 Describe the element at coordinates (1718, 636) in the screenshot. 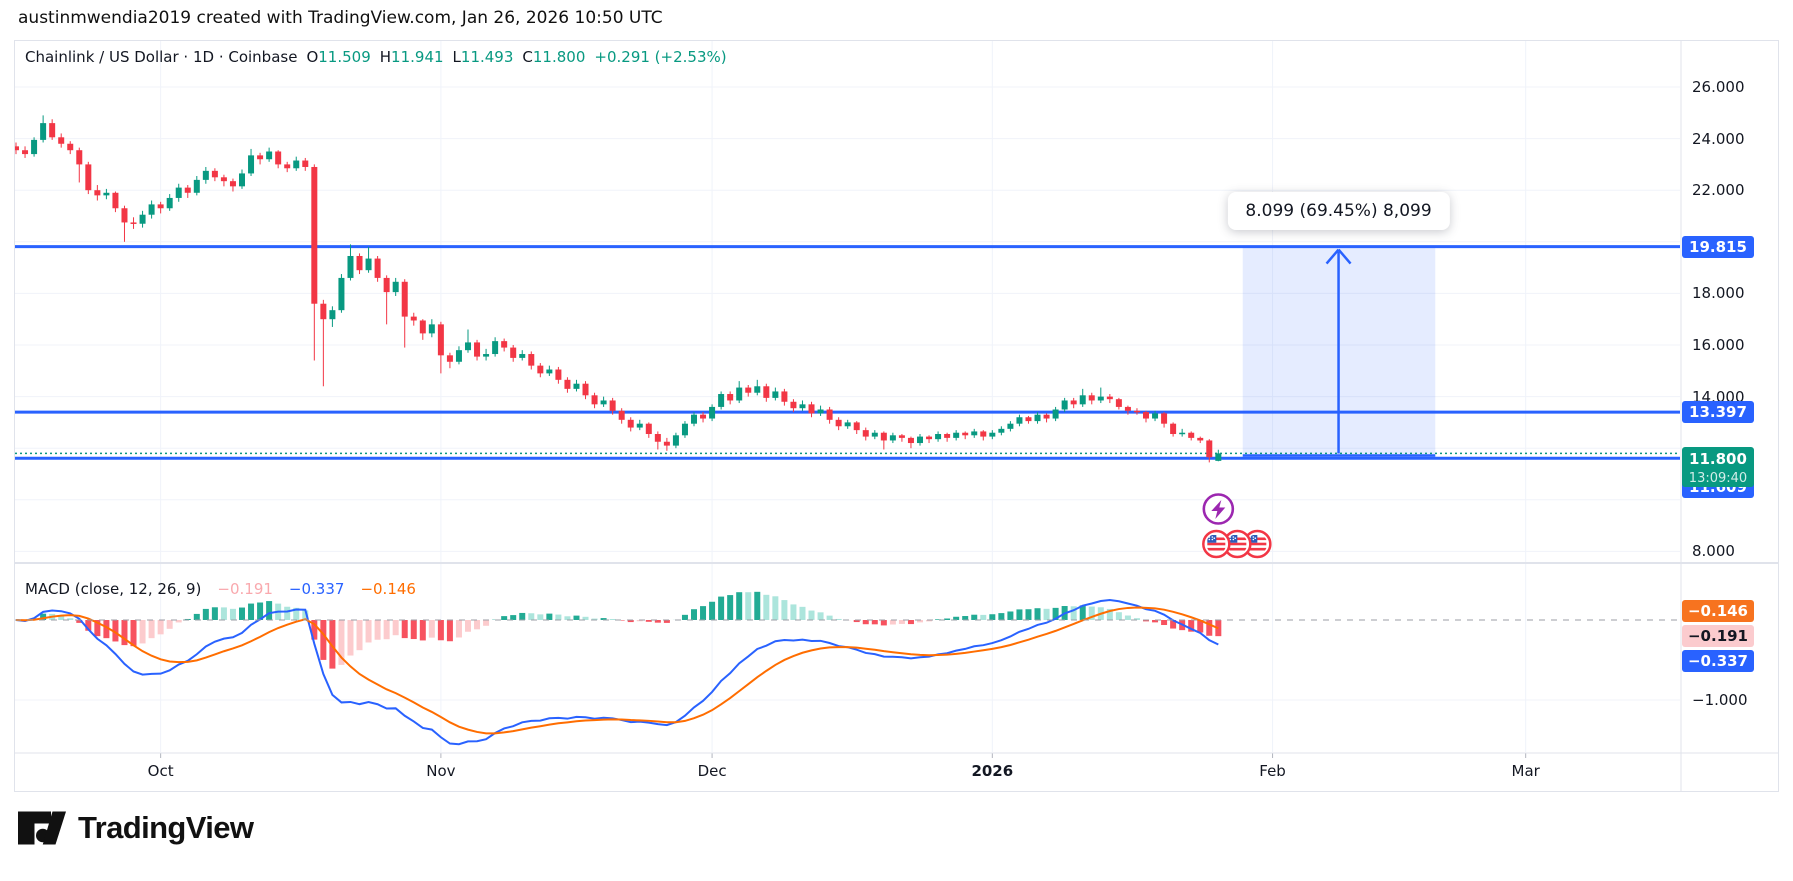

I see `macd-histogram-badge: −0.191` at that location.